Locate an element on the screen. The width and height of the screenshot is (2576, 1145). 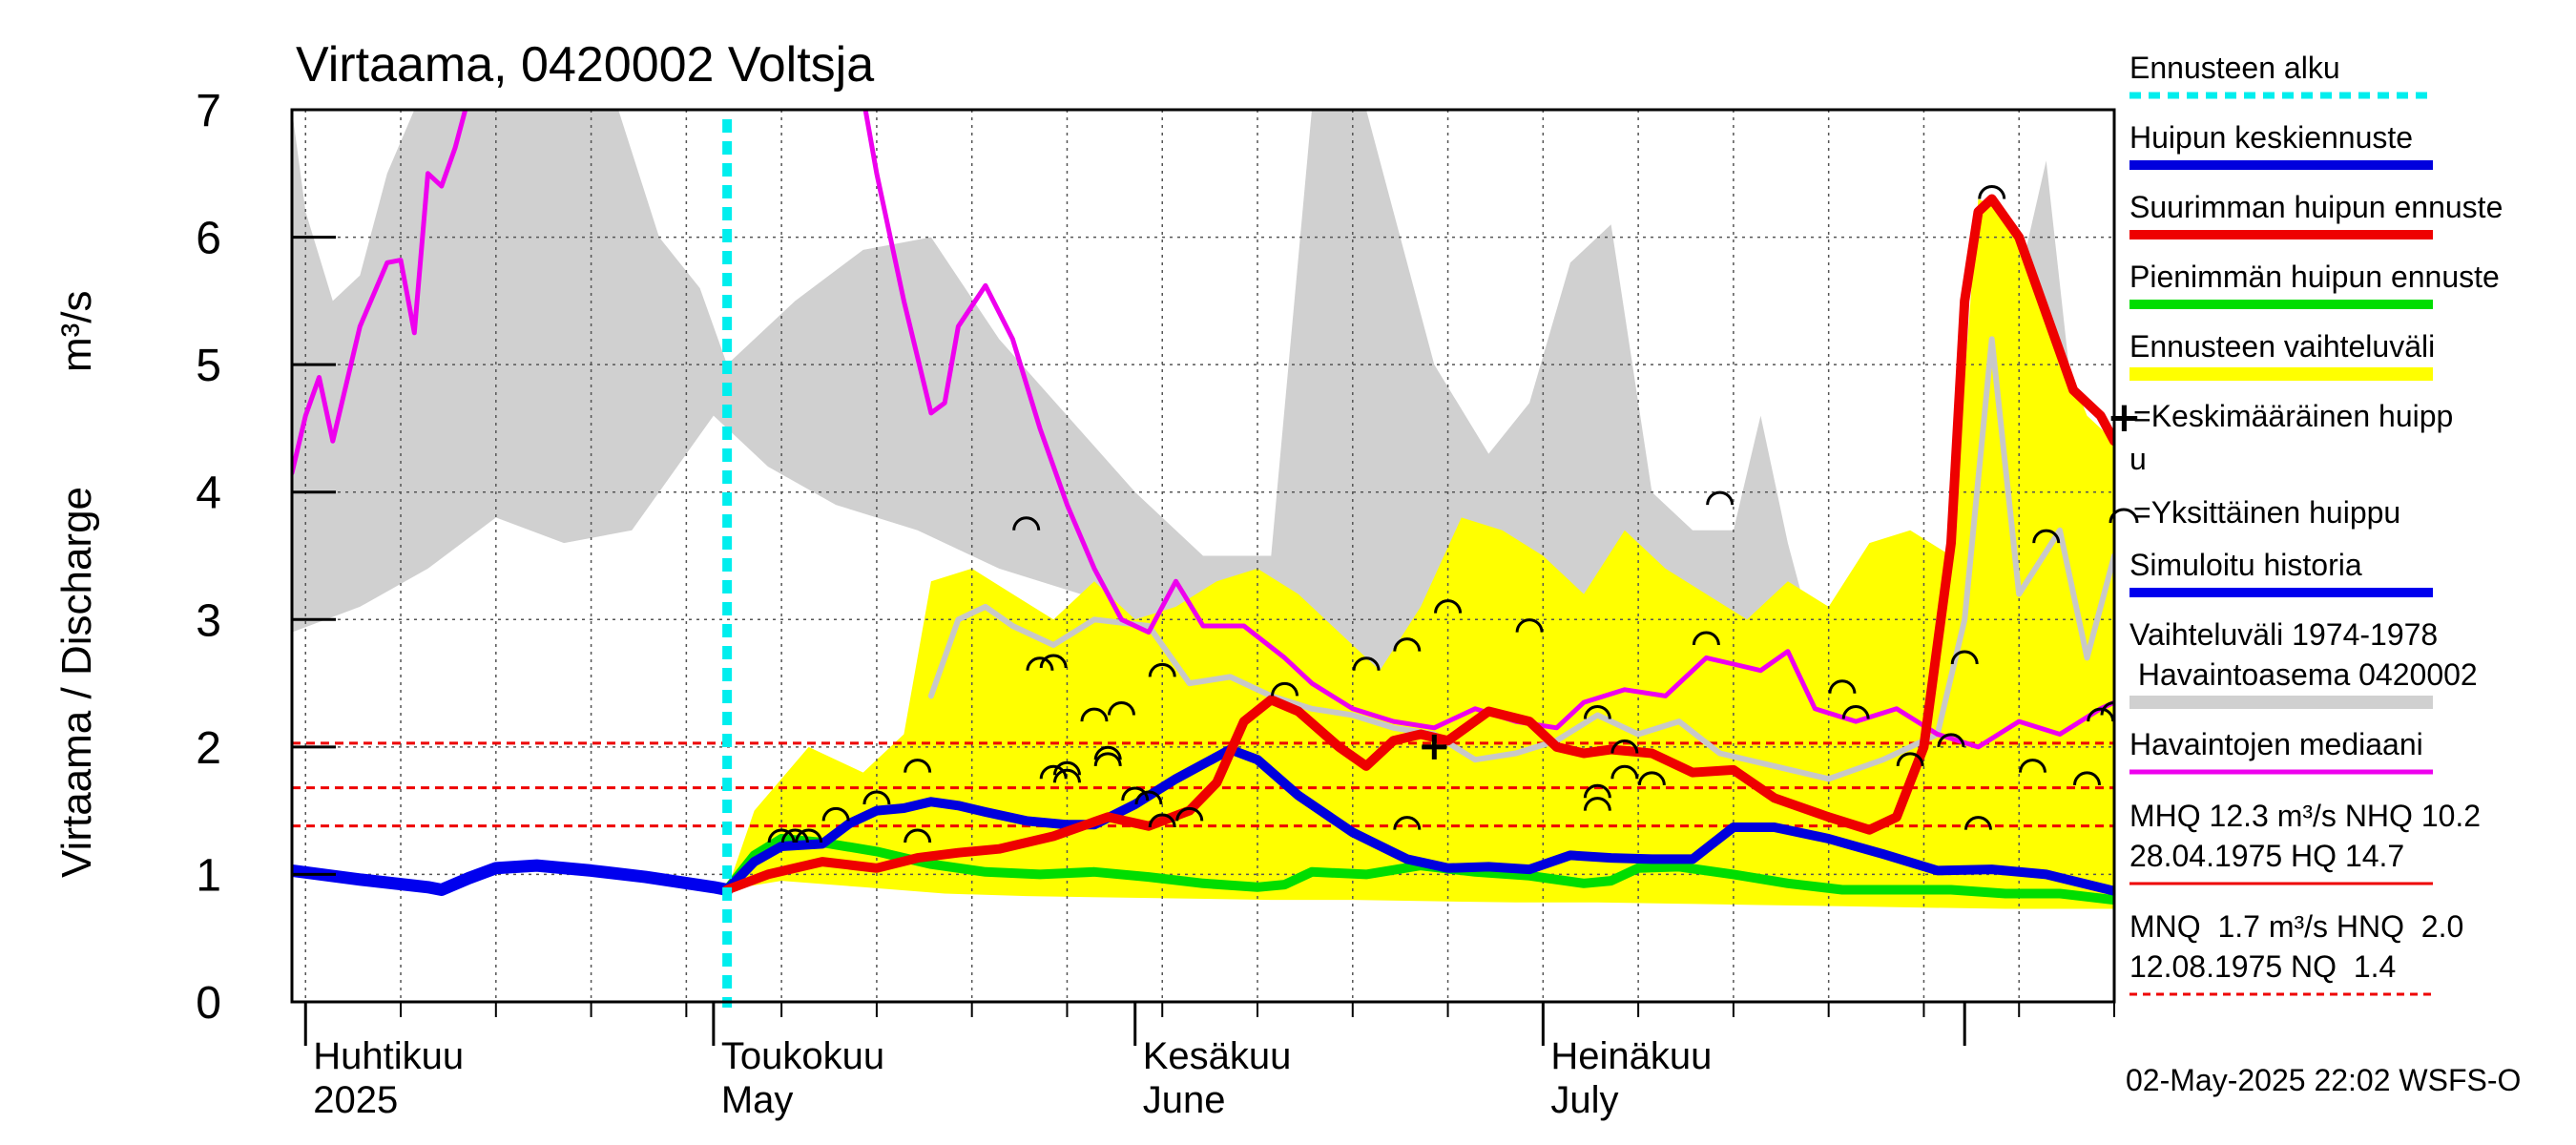
y-tick-label: 7 is located at coordinates (208, 111).